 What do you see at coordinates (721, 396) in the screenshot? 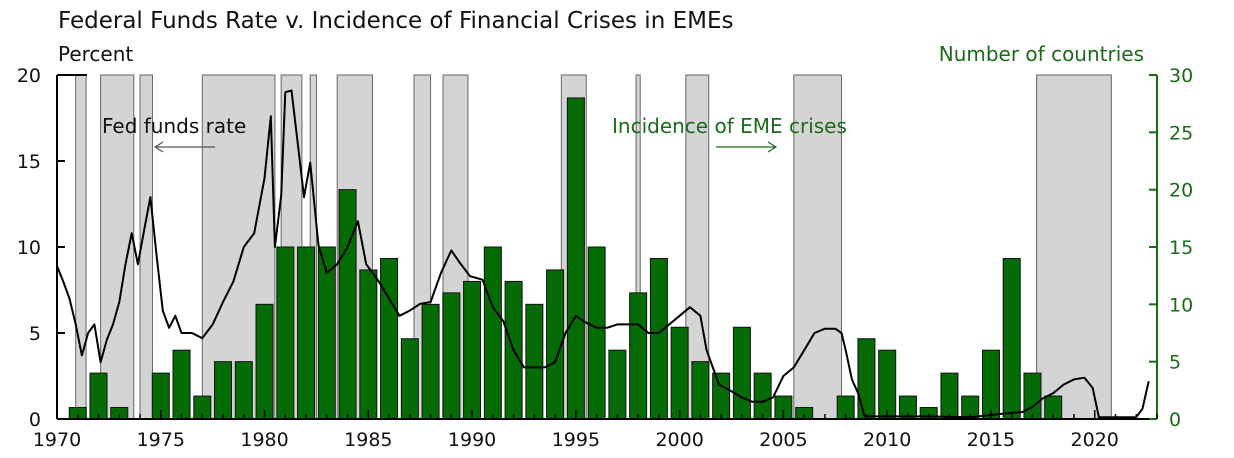
I see `bar-2002` at bounding box center [721, 396].